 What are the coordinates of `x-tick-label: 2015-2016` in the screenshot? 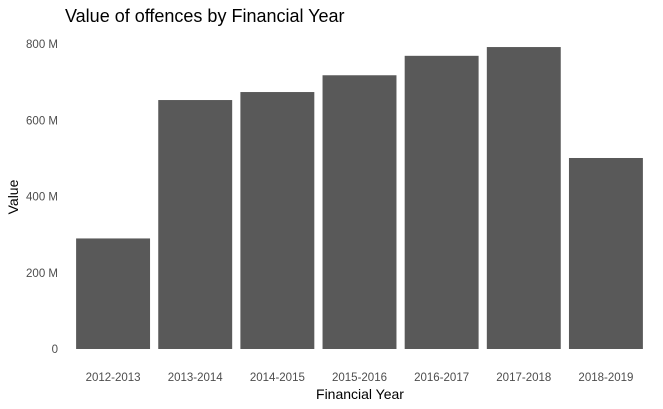 It's located at (359, 378).